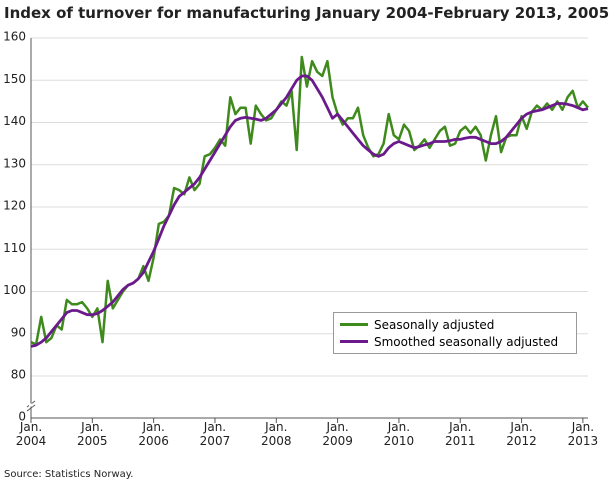 Image resolution: width=610 pixels, height=488 pixels. What do you see at coordinates (14, 248) in the screenshot?
I see `y-tick-label: 110` at bounding box center [14, 248].